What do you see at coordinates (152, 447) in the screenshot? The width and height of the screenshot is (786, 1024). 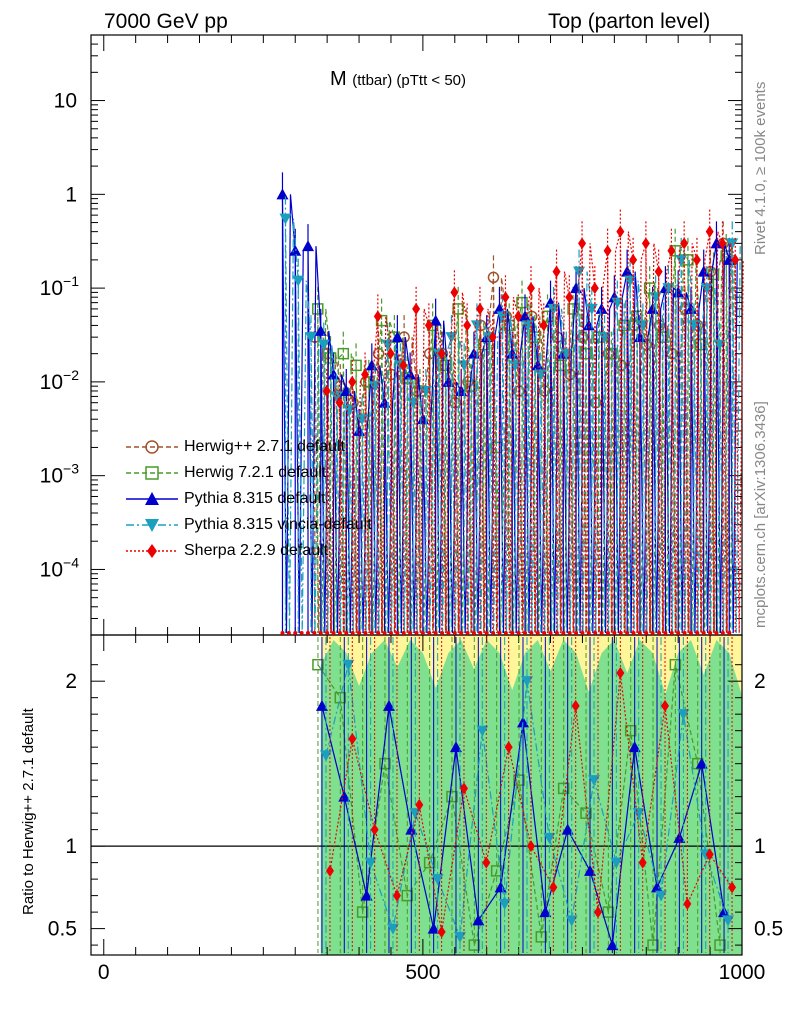 I see `legend-symbol-herwigpp` at bounding box center [152, 447].